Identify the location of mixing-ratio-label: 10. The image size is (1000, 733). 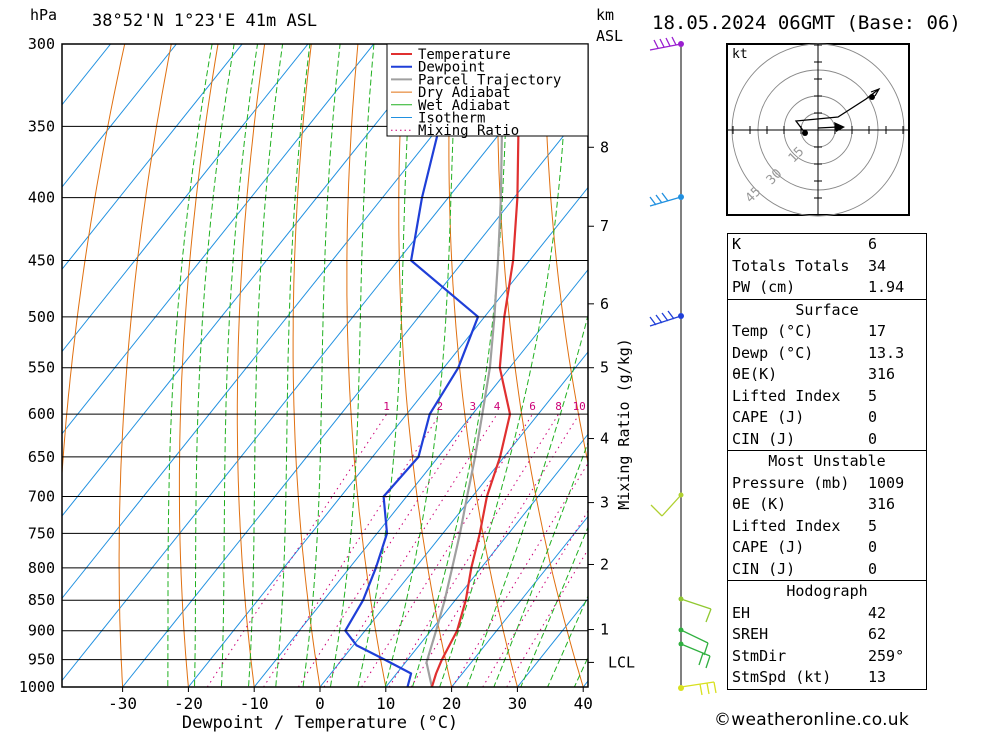
(579, 406).